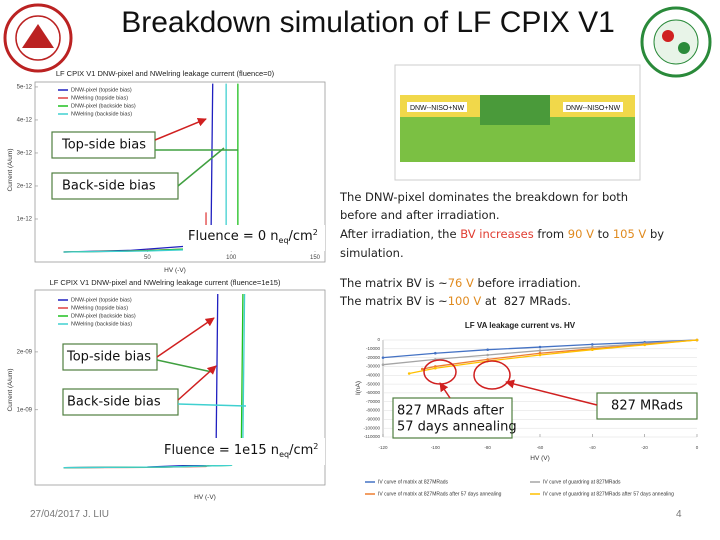 The image size is (720, 540). What do you see at coordinates (581, 234) in the screenshot?
I see `text-run: 90 V` at bounding box center [581, 234].